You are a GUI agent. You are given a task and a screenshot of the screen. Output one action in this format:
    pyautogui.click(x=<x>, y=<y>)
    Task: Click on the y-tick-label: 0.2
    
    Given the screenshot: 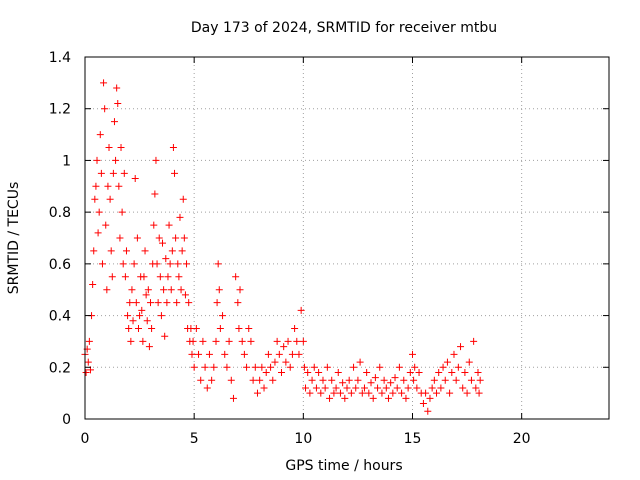 What is the action you would take?
    pyautogui.click(x=60, y=368)
    